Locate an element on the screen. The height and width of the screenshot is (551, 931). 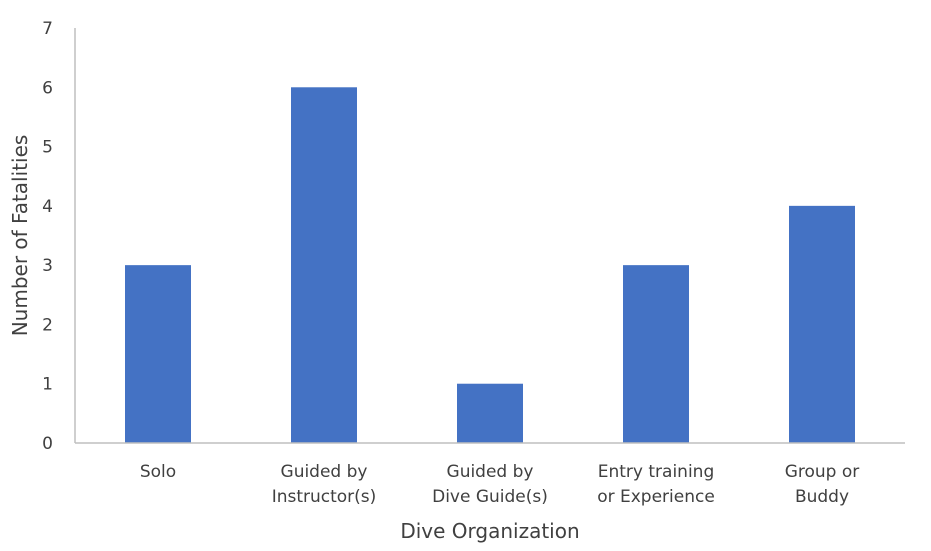
x-category-label: Entry training or Experience is located at coordinates (656, 484).